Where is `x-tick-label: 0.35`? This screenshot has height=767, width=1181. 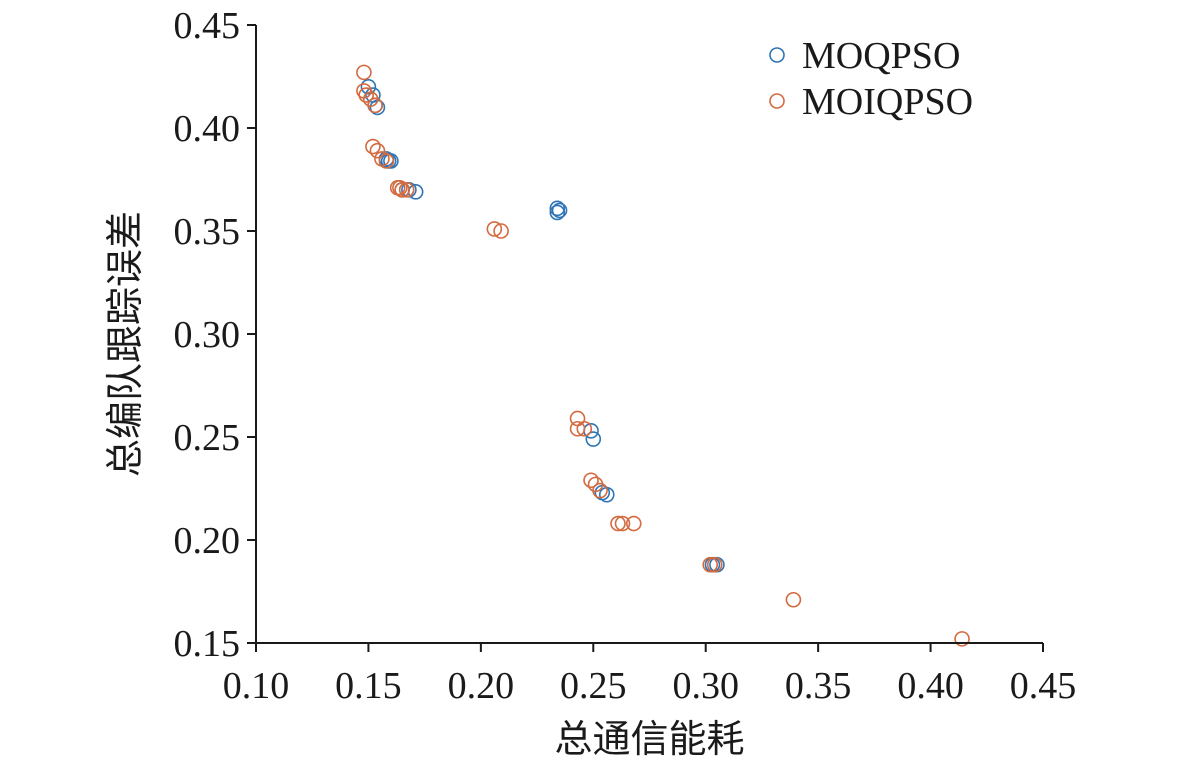 x-tick-label: 0.35 is located at coordinates (818, 686).